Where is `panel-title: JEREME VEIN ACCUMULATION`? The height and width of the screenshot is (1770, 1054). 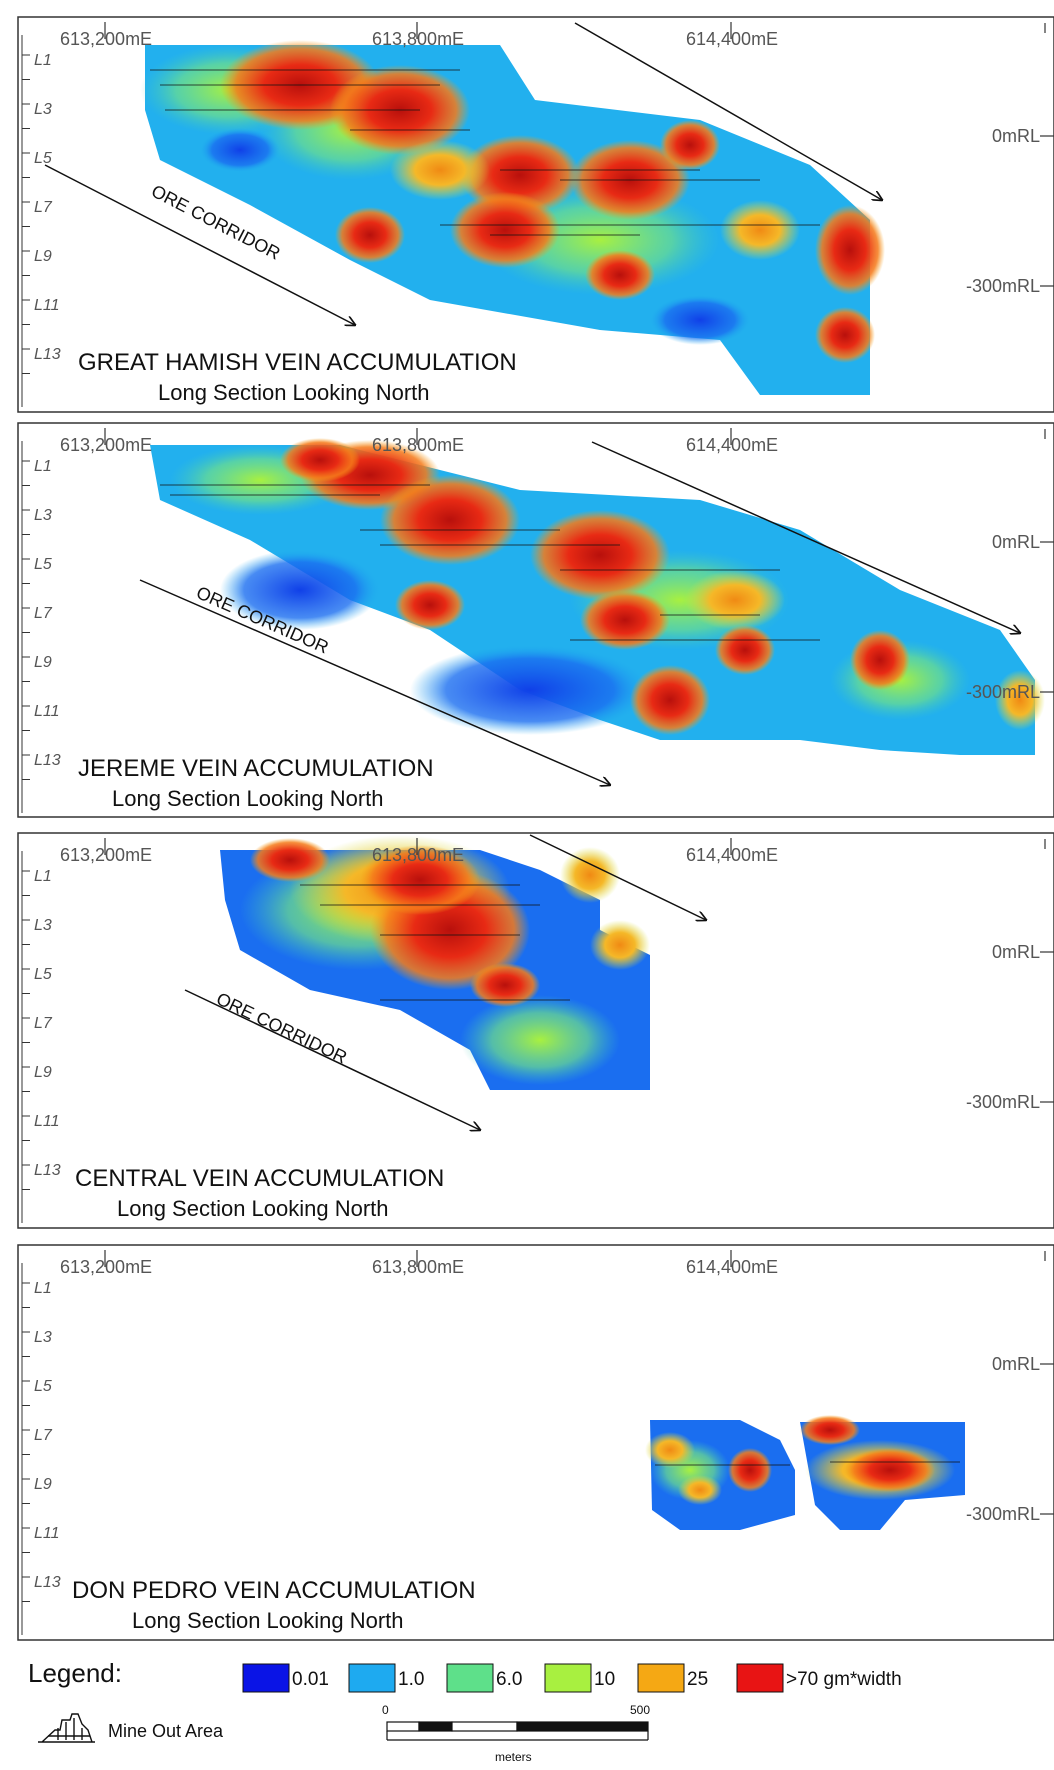 panel-title: JEREME VEIN ACCUMULATION is located at coordinates (256, 768).